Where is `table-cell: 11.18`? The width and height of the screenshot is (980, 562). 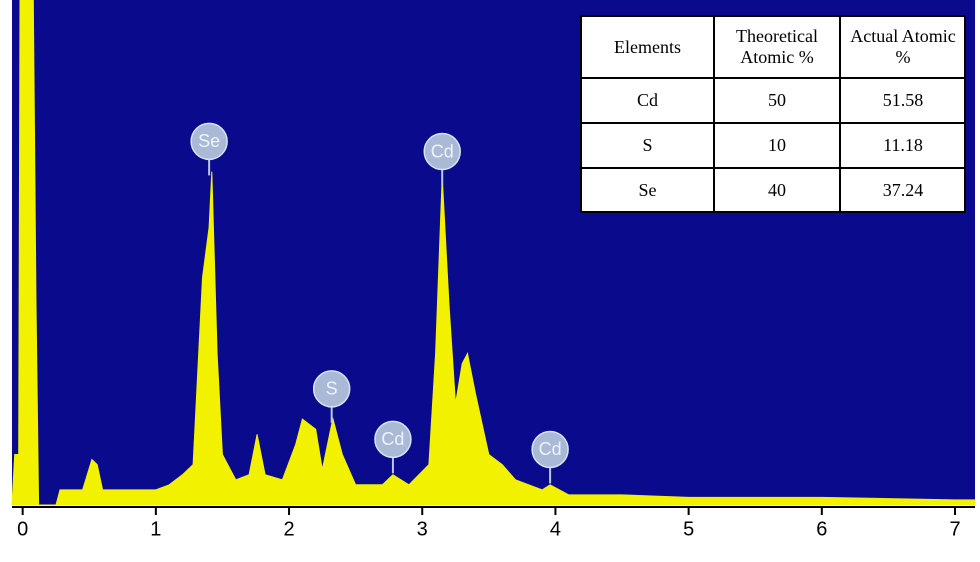 table-cell: 11.18 is located at coordinates (903, 145).